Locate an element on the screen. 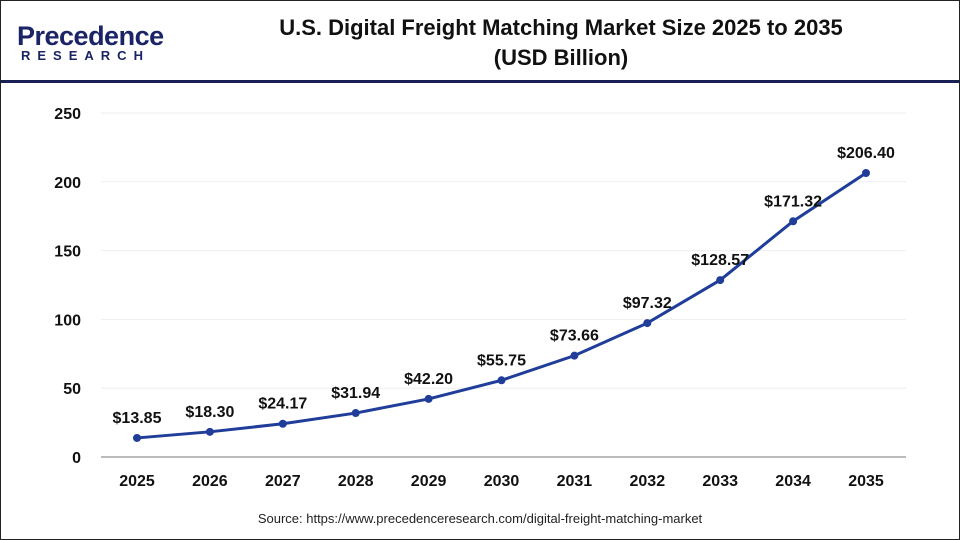 The width and height of the screenshot is (960, 540). data-label: $42.20 is located at coordinates (428, 379).